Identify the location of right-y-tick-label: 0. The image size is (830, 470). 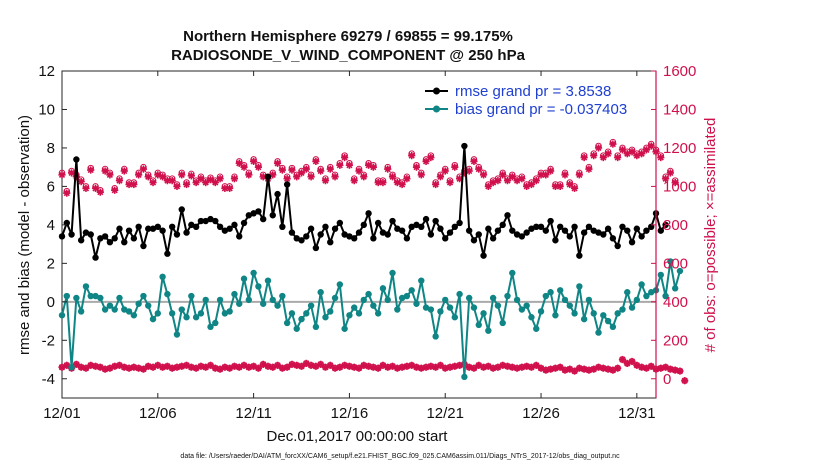
(667, 379).